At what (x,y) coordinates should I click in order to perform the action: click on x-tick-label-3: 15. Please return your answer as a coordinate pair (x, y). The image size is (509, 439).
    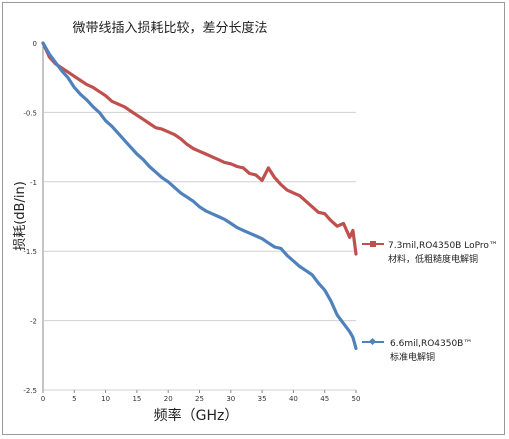
    Looking at the image, I should click on (136, 399).